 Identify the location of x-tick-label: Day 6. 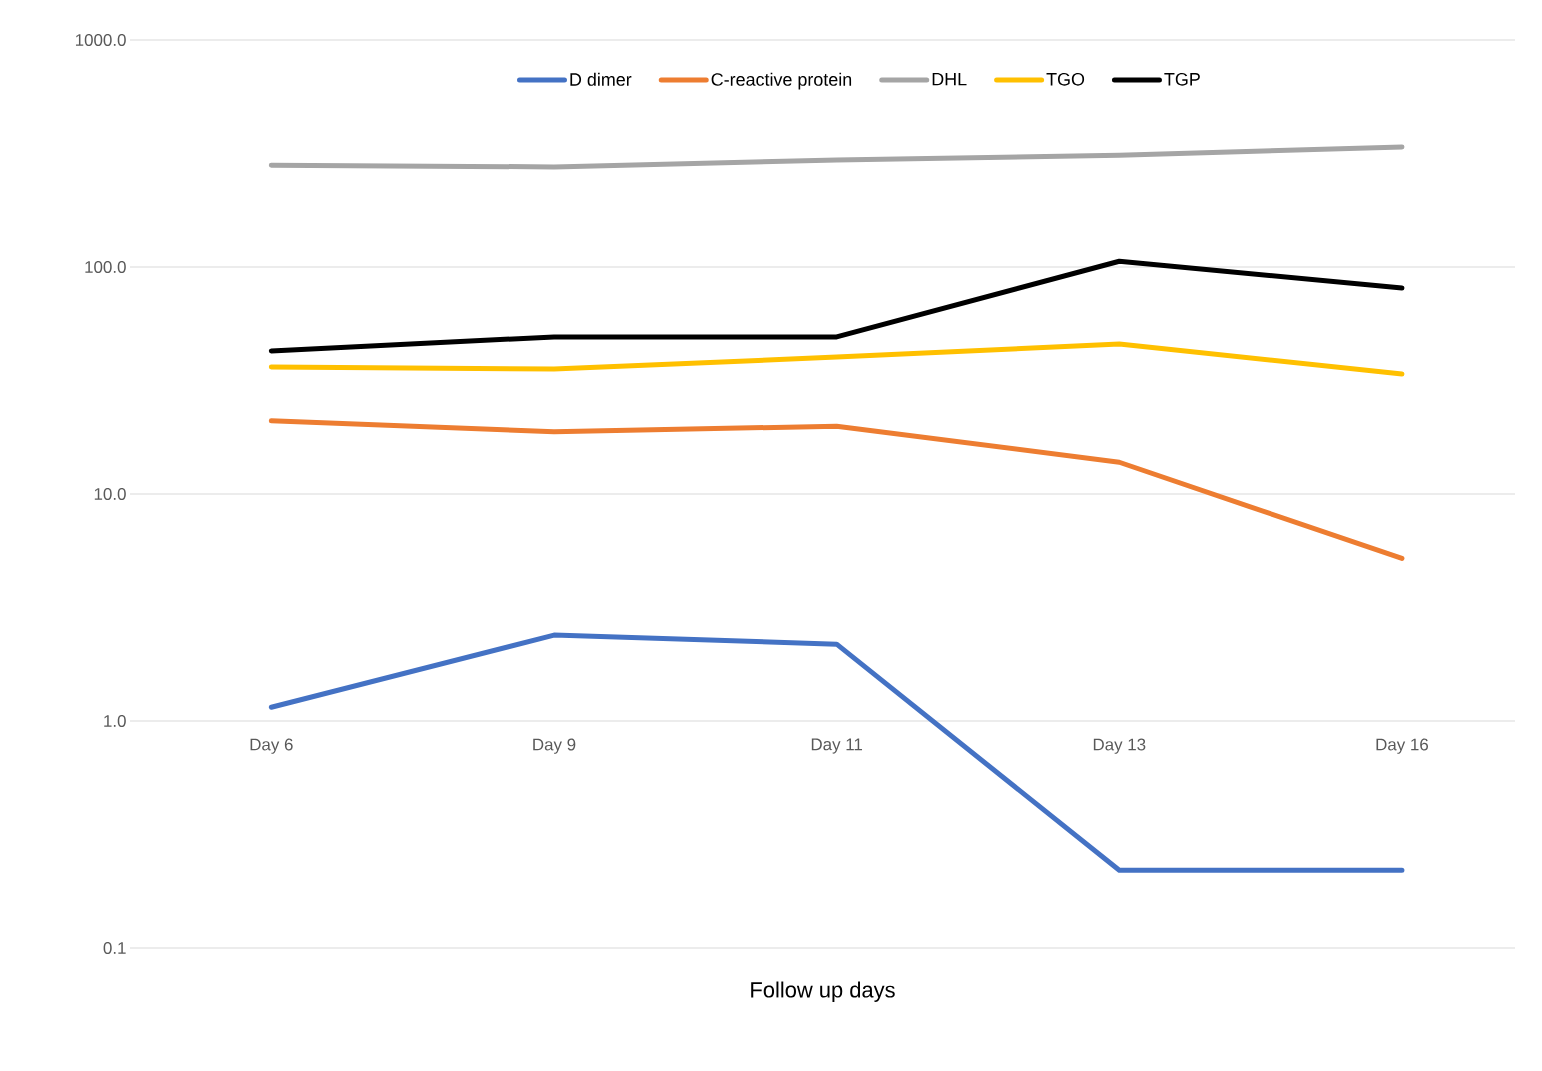
(271, 746).